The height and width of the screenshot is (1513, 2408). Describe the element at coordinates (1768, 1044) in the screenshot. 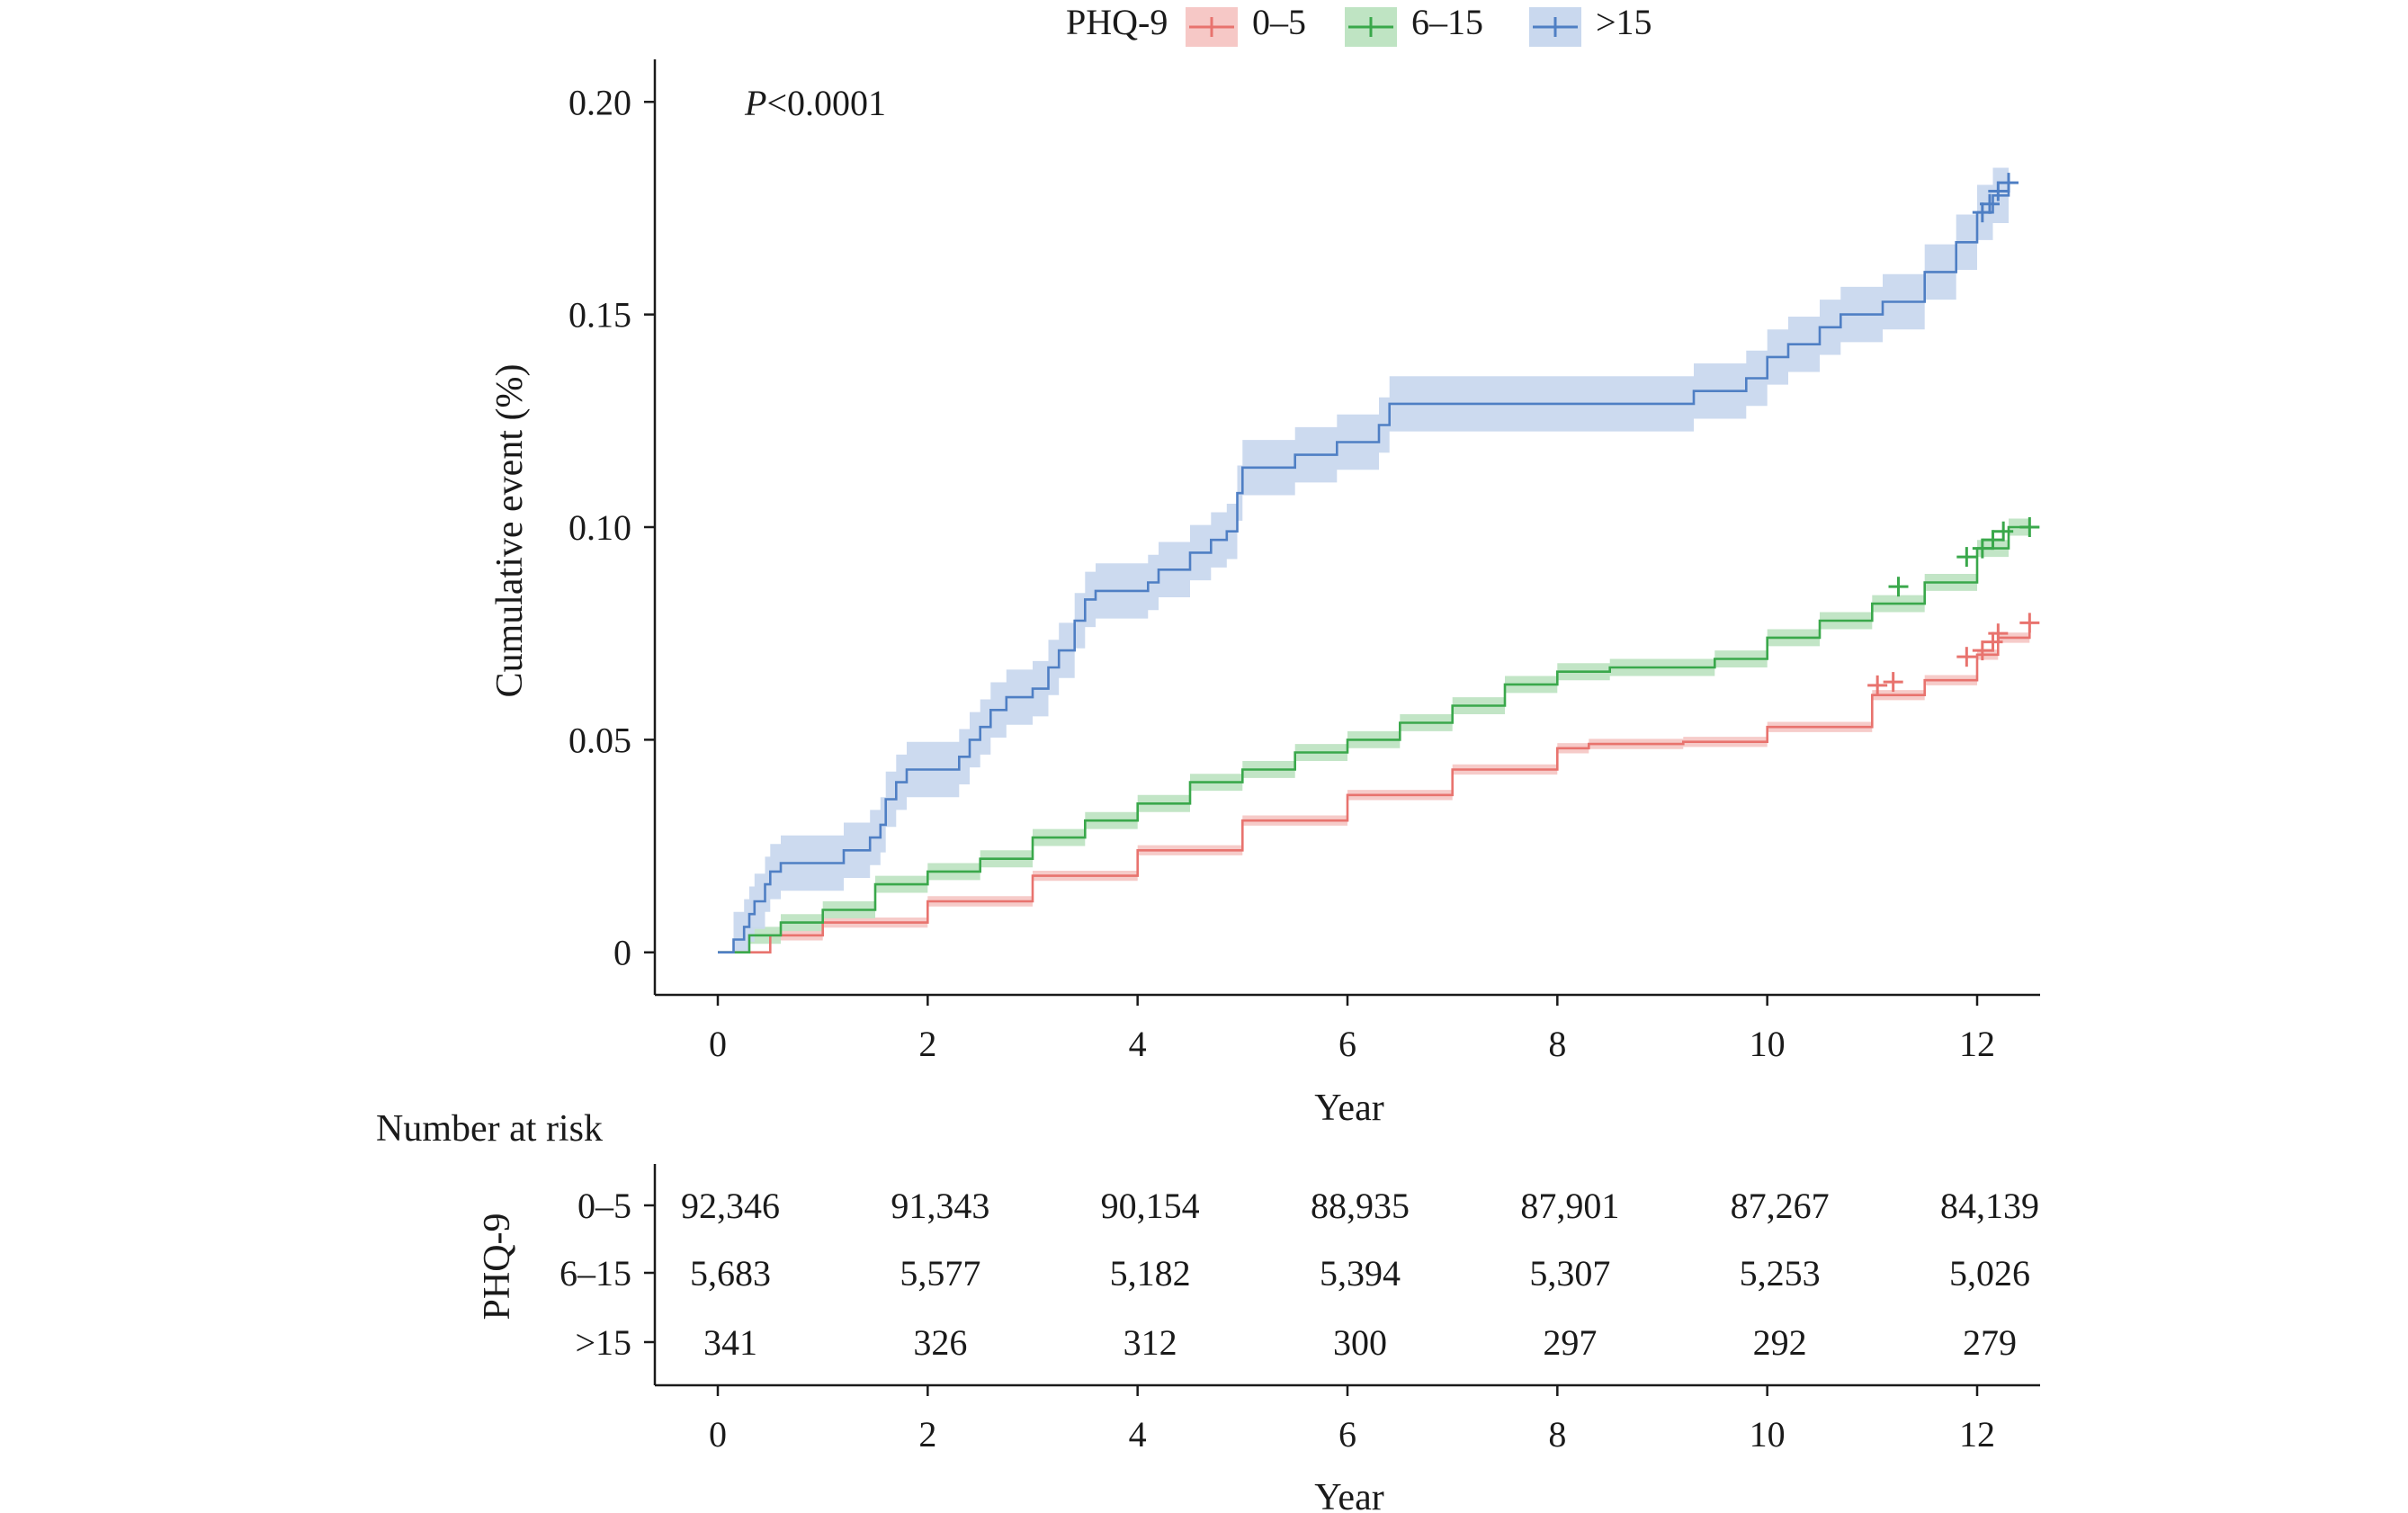

I see `x-tick-label: 10` at that location.